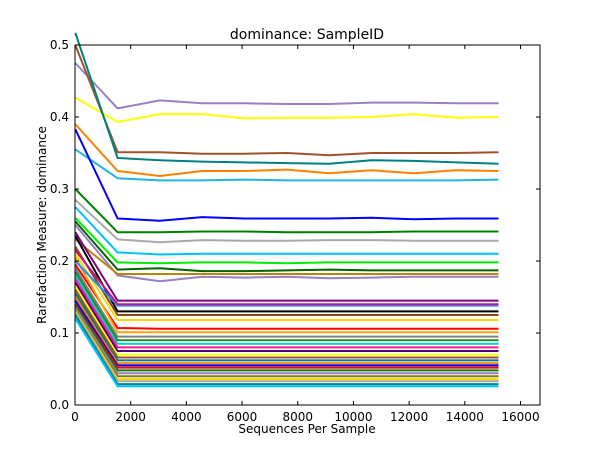 The image size is (600, 450). Describe the element at coordinates (409, 417) in the screenshot. I see `x-tick-label: 12000` at that location.